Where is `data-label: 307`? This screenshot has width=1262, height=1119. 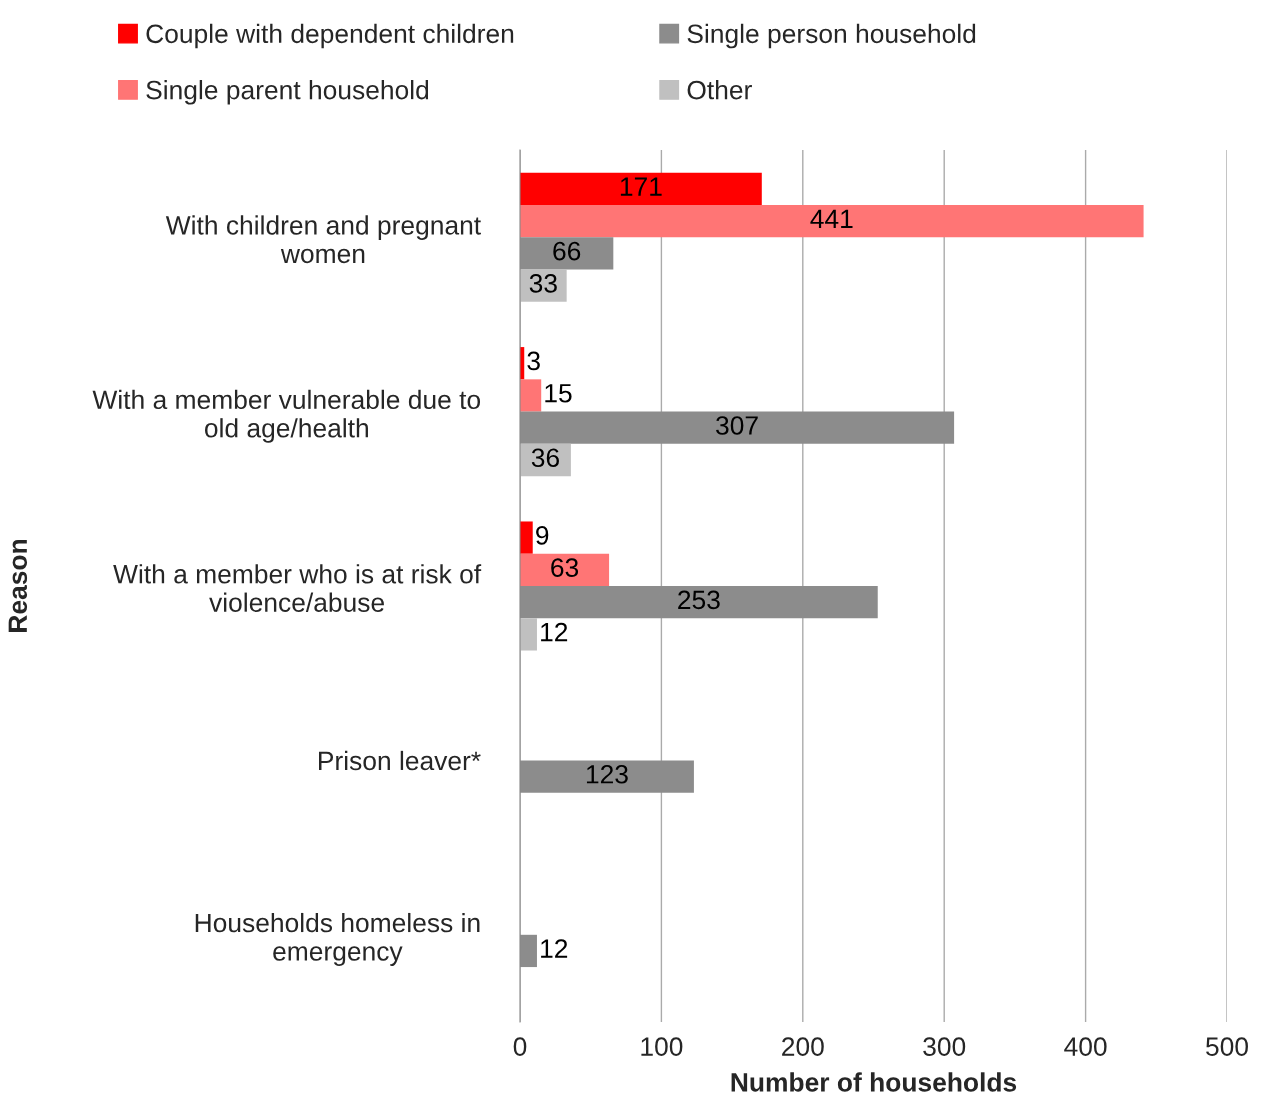 data-label: 307 is located at coordinates (737, 425).